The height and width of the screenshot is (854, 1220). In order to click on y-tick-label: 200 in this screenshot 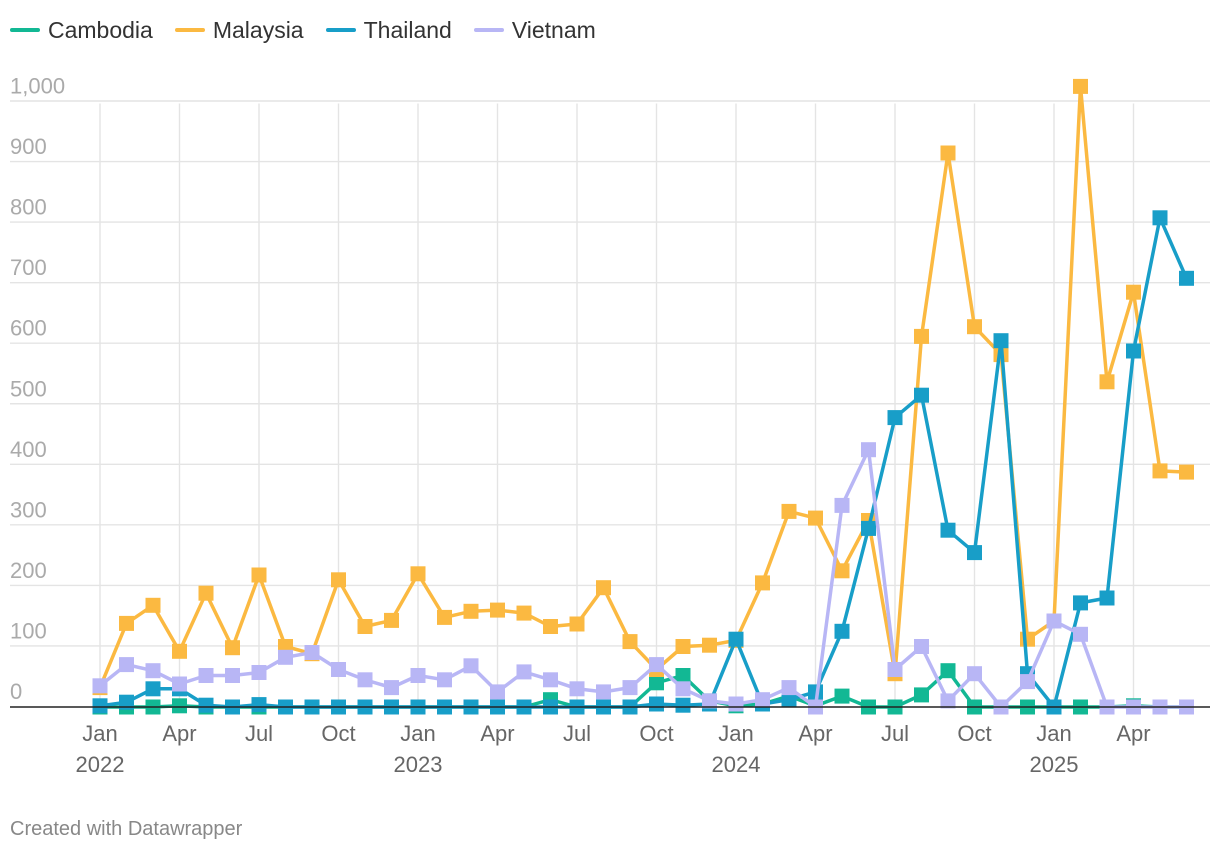, I will do `click(28, 570)`.